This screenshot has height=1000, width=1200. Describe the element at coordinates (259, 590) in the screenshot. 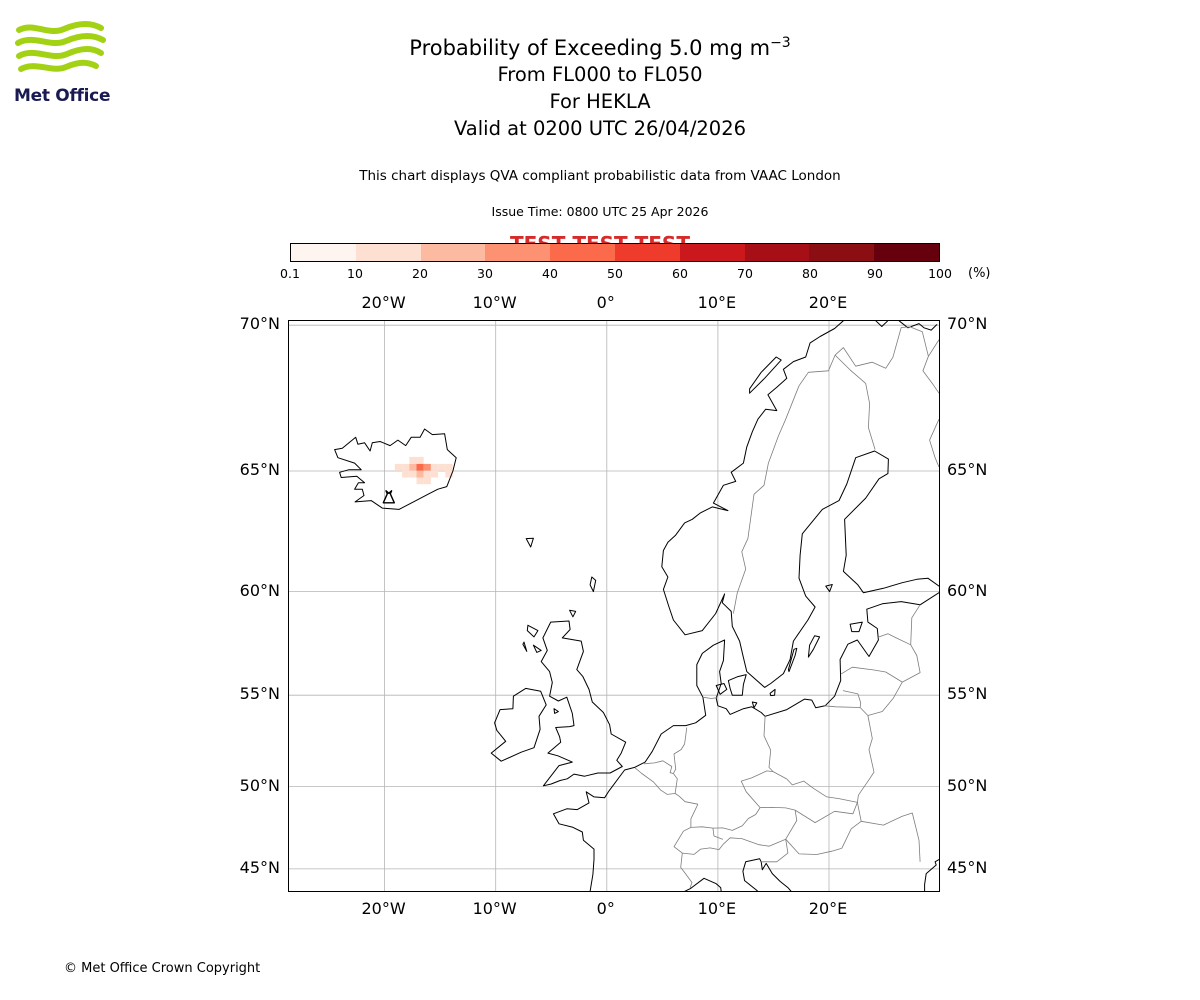

I see `lat-tick-label-left: 60°N` at that location.